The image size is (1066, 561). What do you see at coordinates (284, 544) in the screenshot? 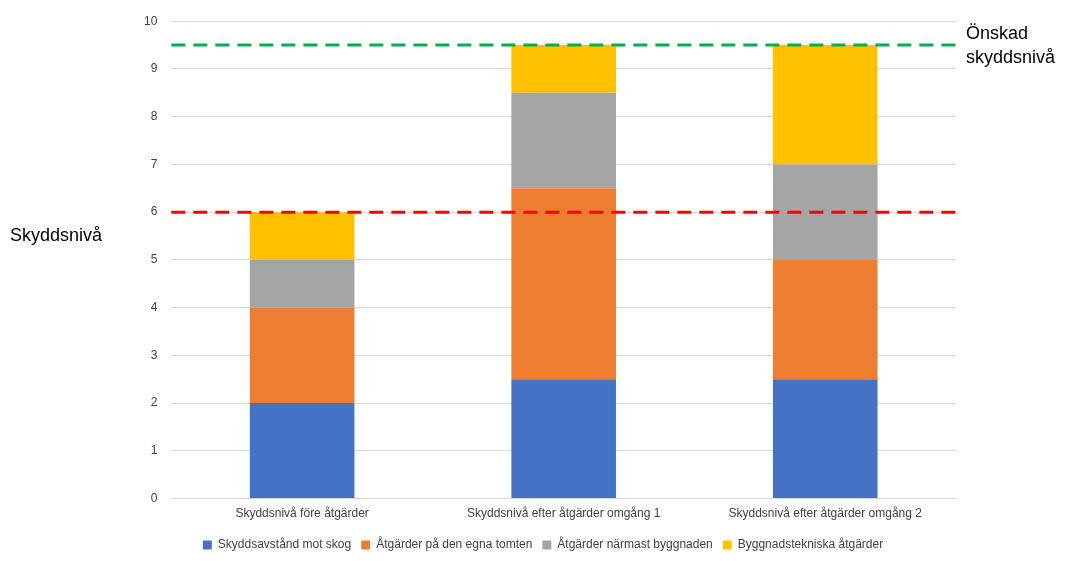
I see `legend-label: Skyddsavstånd mot skog` at bounding box center [284, 544].